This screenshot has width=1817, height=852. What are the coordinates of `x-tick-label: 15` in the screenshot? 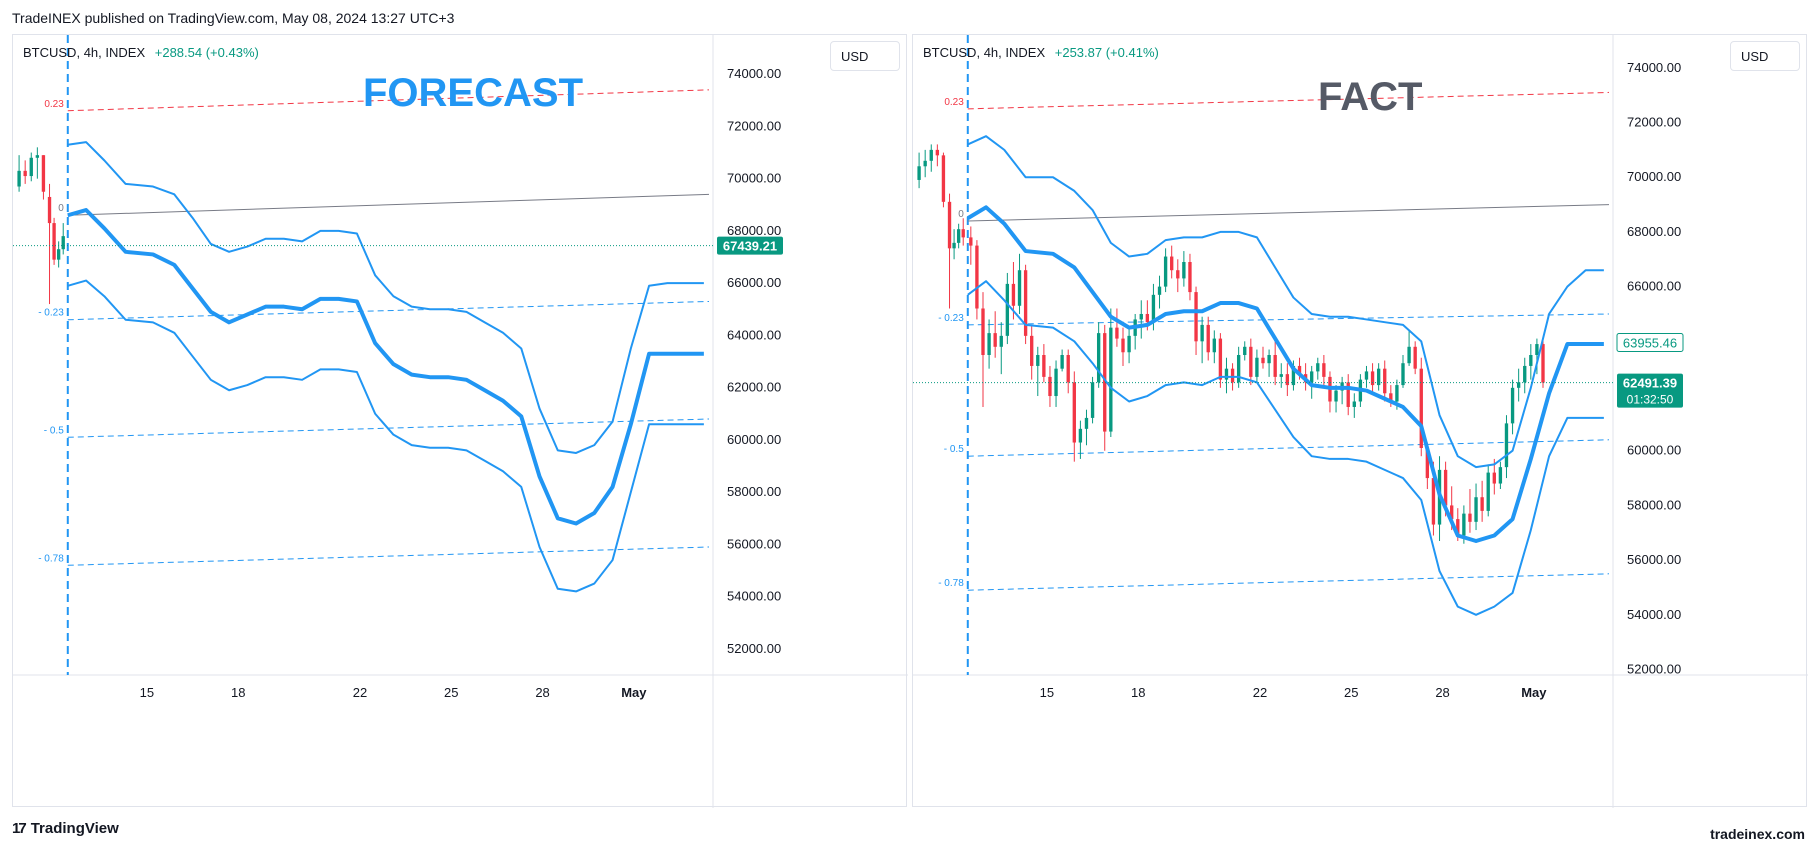 It's located at (147, 692).